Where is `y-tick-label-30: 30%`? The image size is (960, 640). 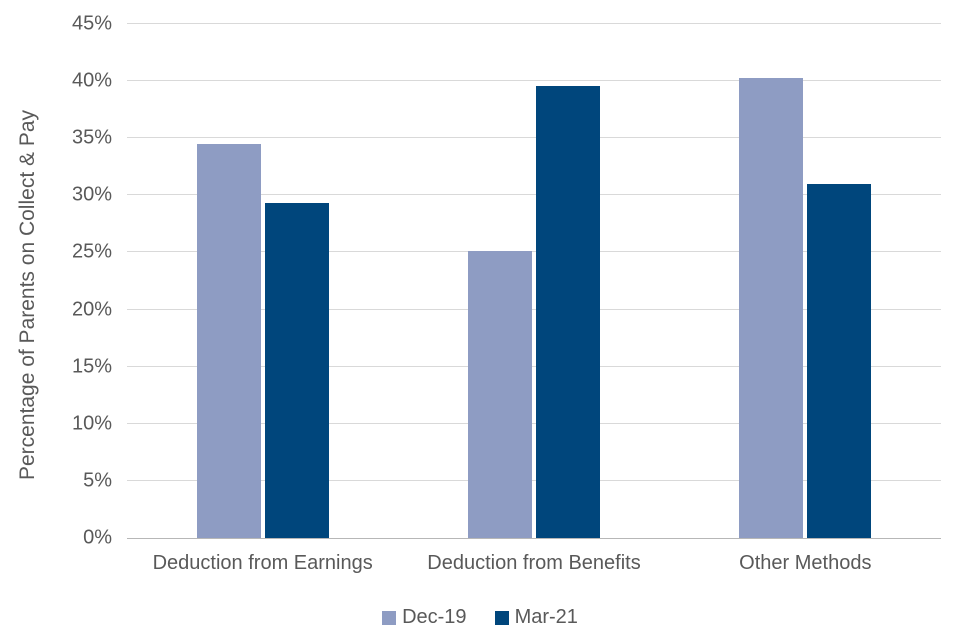 y-tick-label-30: 30% is located at coordinates (91, 194).